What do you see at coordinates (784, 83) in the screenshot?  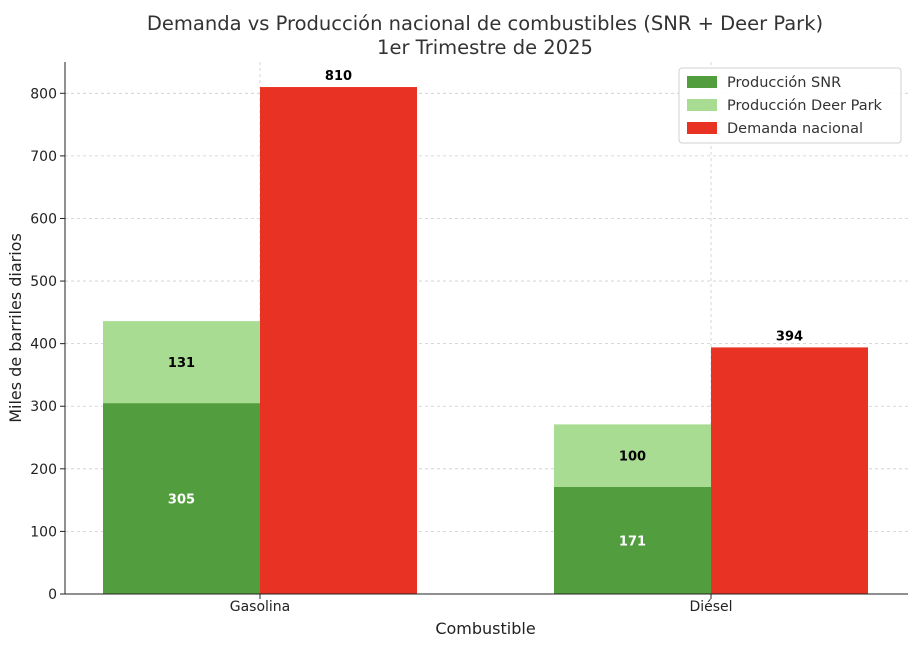 I see `legend-label: Producción SNR` at bounding box center [784, 83].